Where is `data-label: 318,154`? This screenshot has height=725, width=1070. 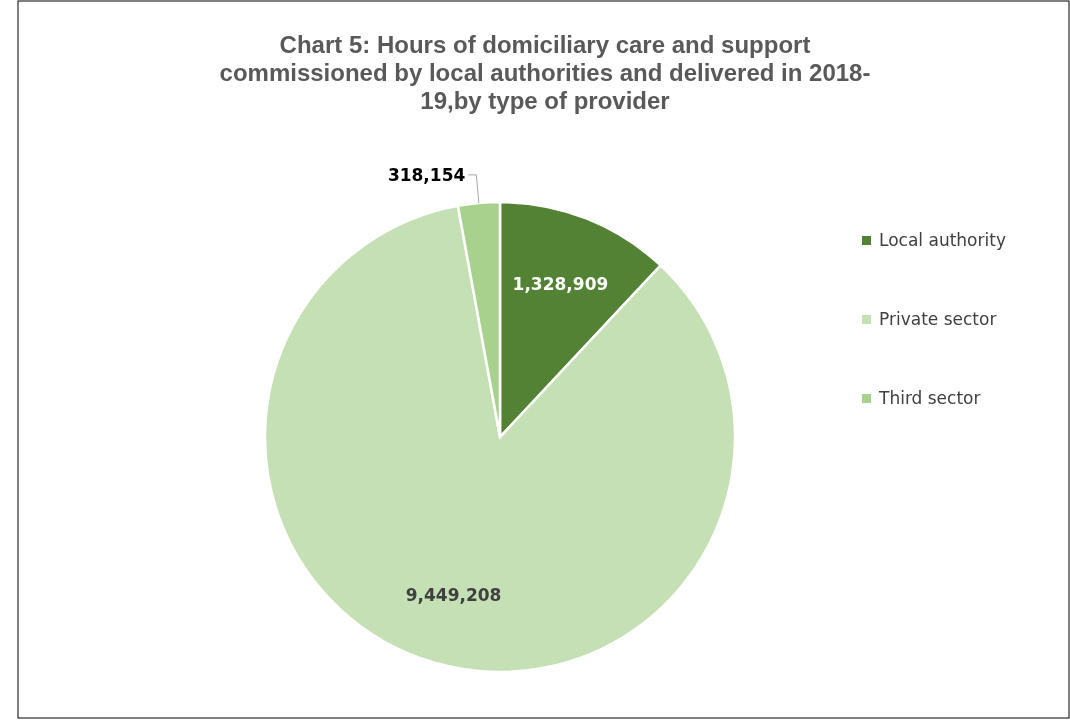 data-label: 318,154 is located at coordinates (426, 174).